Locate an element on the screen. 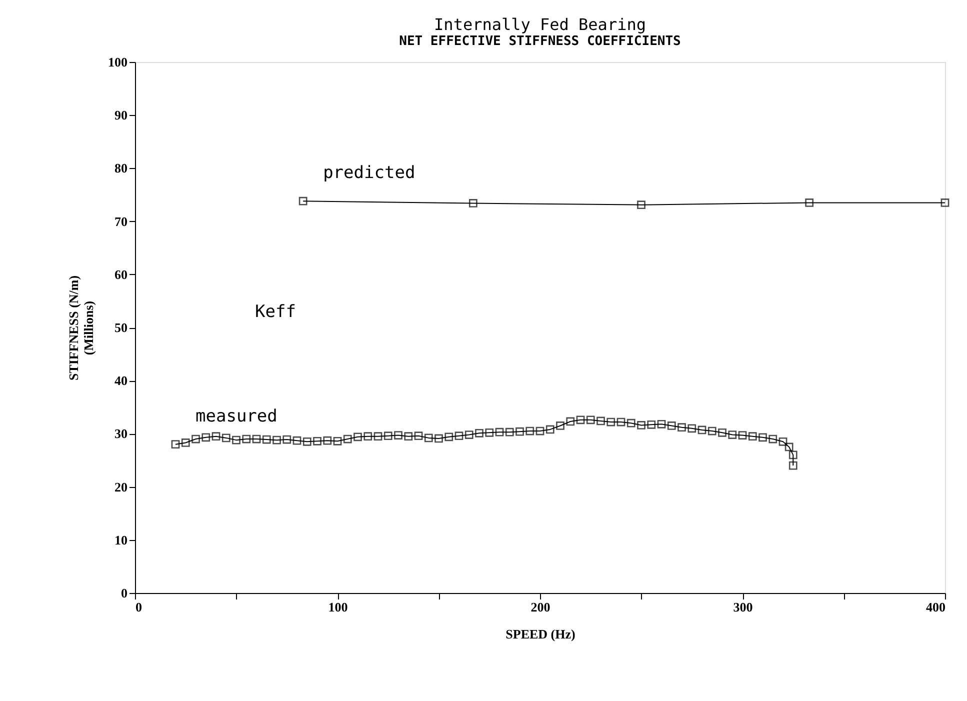  y-tick-label: 10 is located at coordinates (121, 540).